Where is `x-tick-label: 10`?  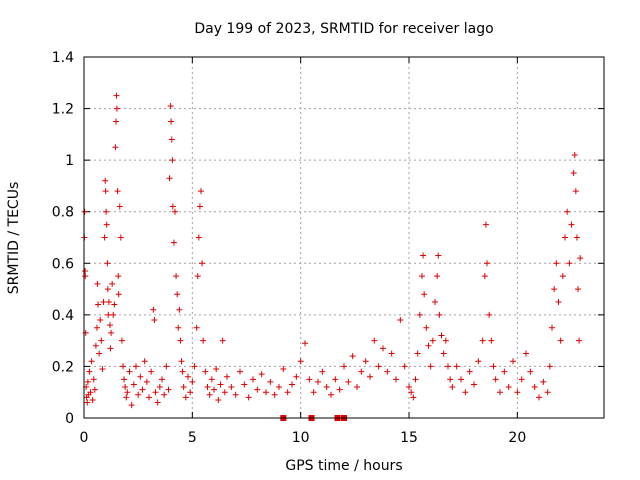
x-tick-label: 10 is located at coordinates (301, 438).